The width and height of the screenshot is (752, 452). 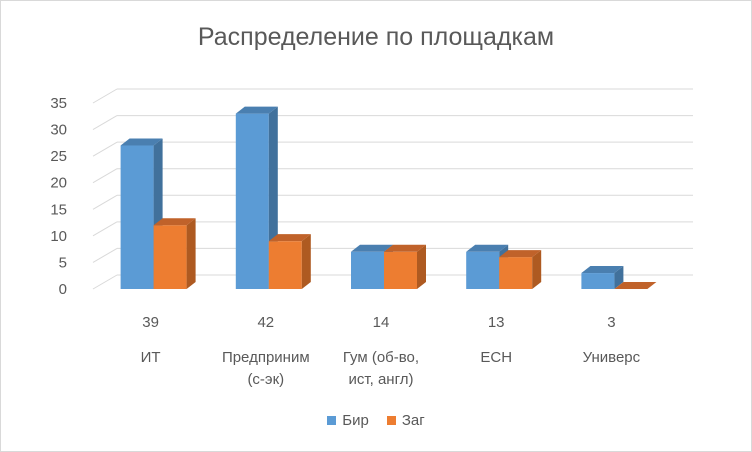 What do you see at coordinates (58, 156) in the screenshot?
I see `y-tick-label: 25` at bounding box center [58, 156].